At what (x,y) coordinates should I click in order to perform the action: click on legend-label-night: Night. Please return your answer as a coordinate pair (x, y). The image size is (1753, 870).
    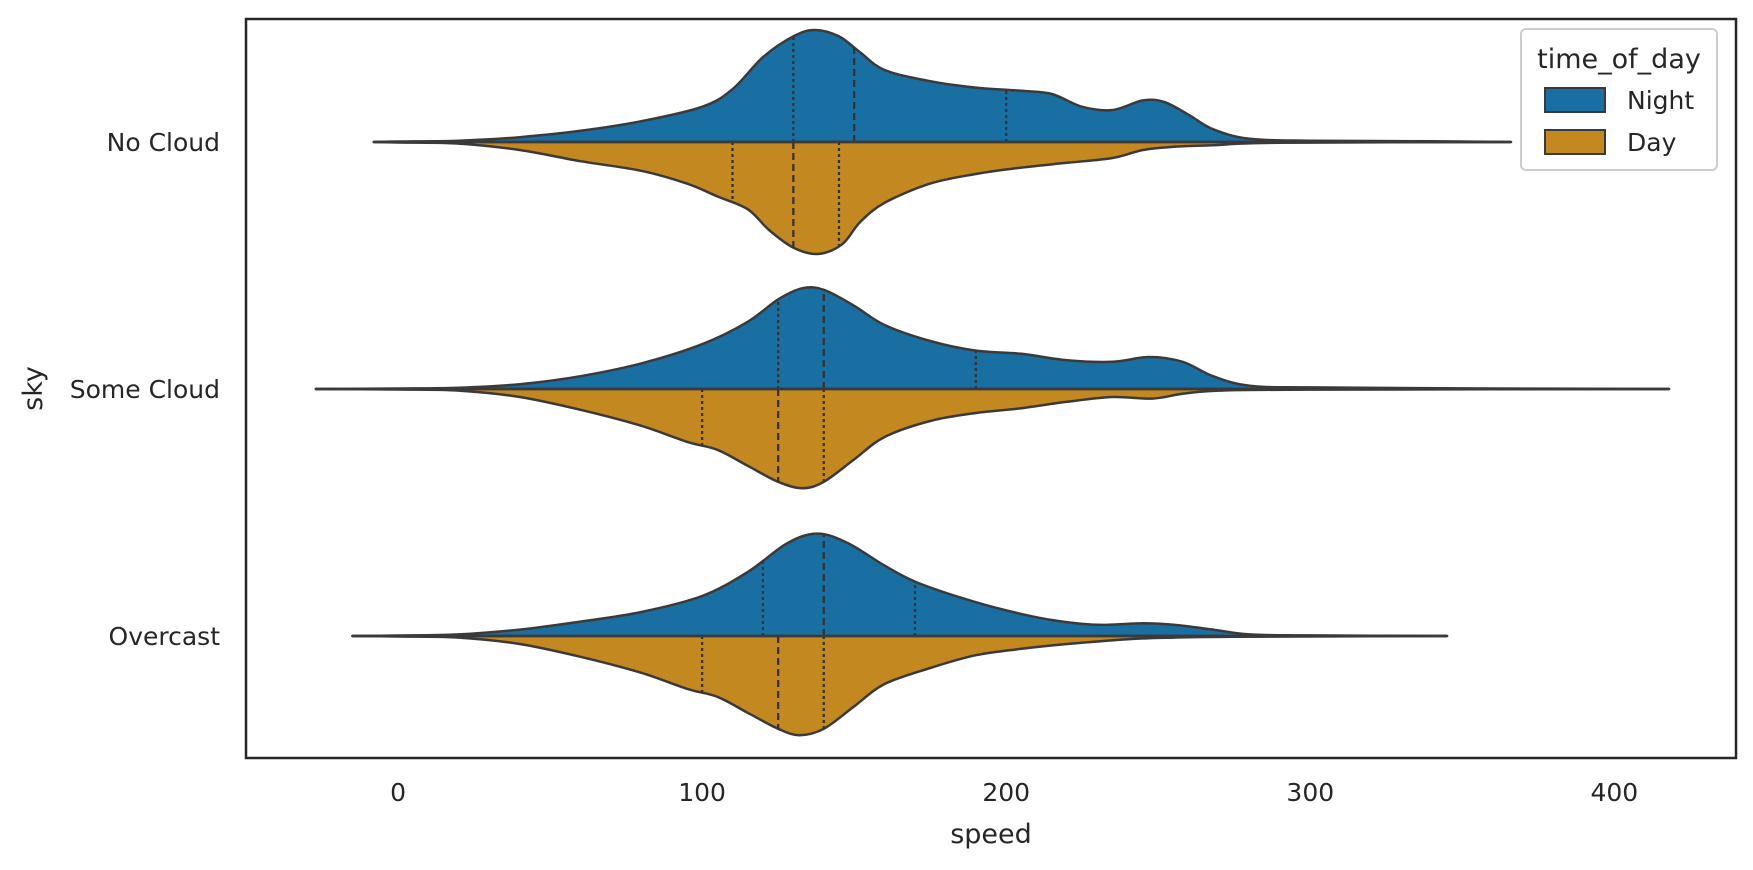
    Looking at the image, I should click on (1660, 100).